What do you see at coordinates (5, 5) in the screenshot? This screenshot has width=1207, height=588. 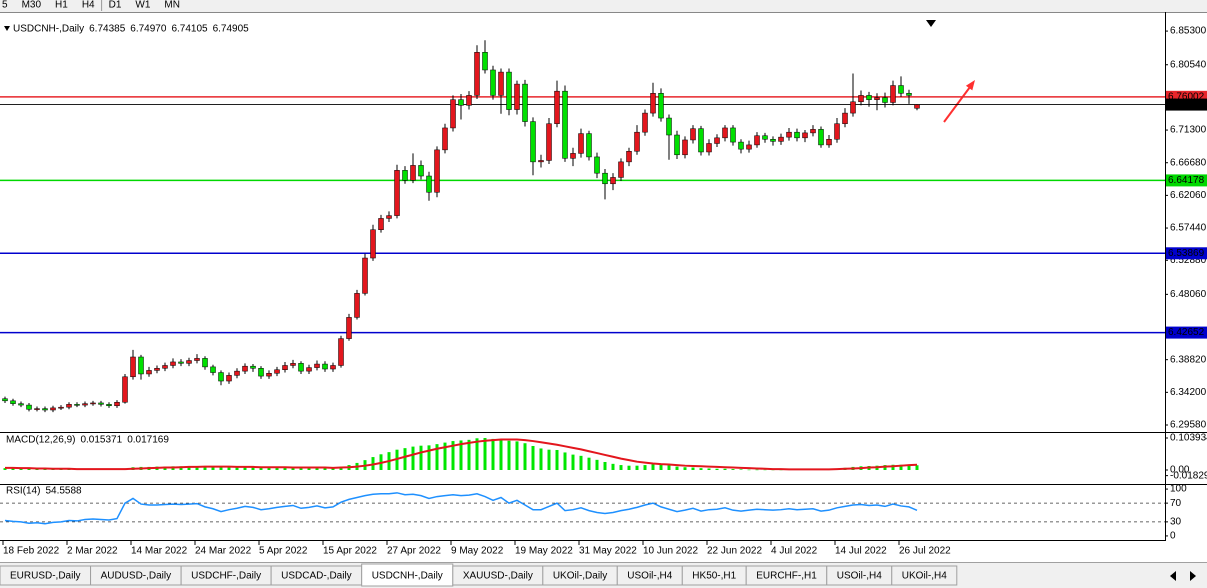 I see `timeframe-button: 5` at bounding box center [5, 5].